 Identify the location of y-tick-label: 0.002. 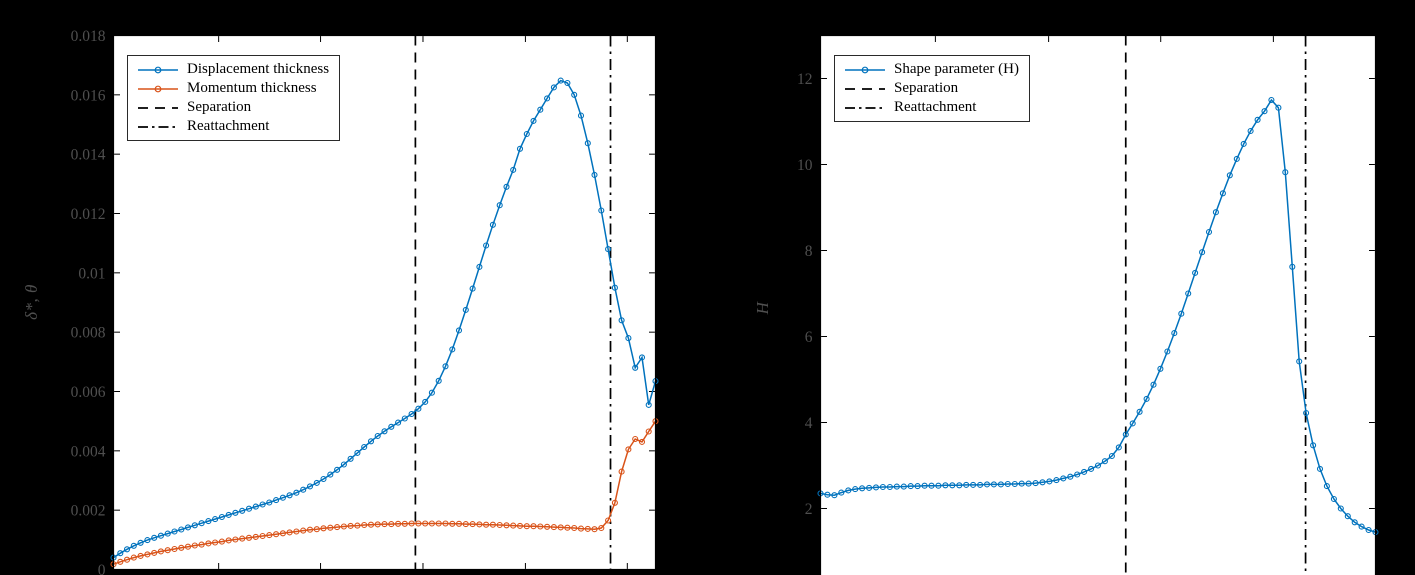
(88, 511).